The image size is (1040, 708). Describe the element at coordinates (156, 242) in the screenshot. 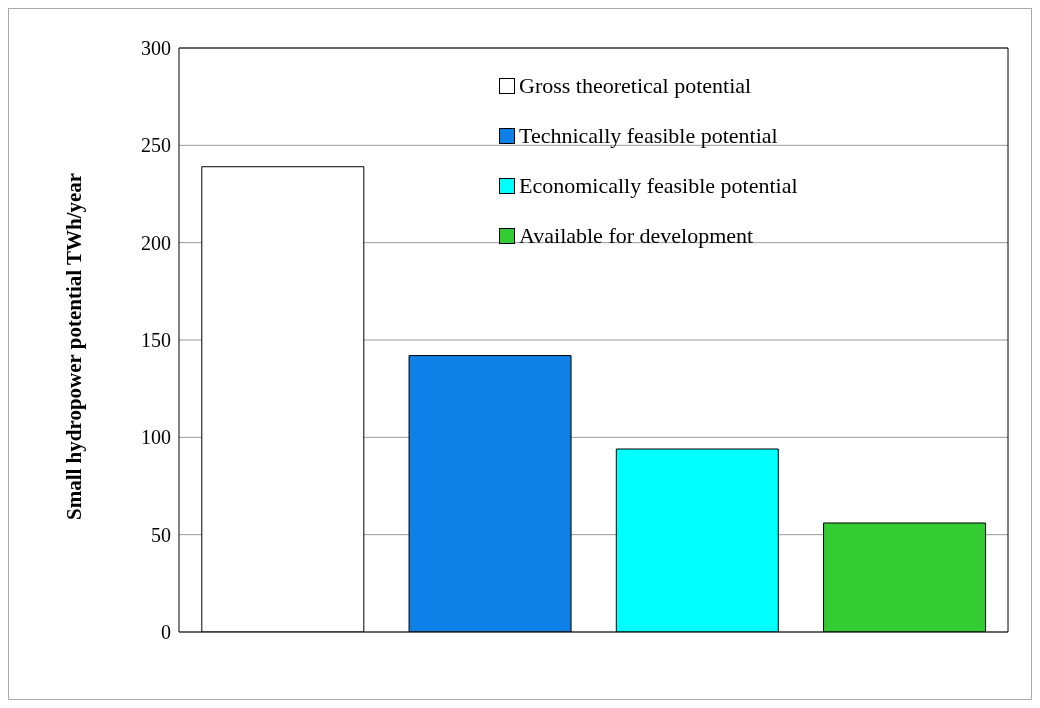

I see `y-tick-label: 200` at that location.